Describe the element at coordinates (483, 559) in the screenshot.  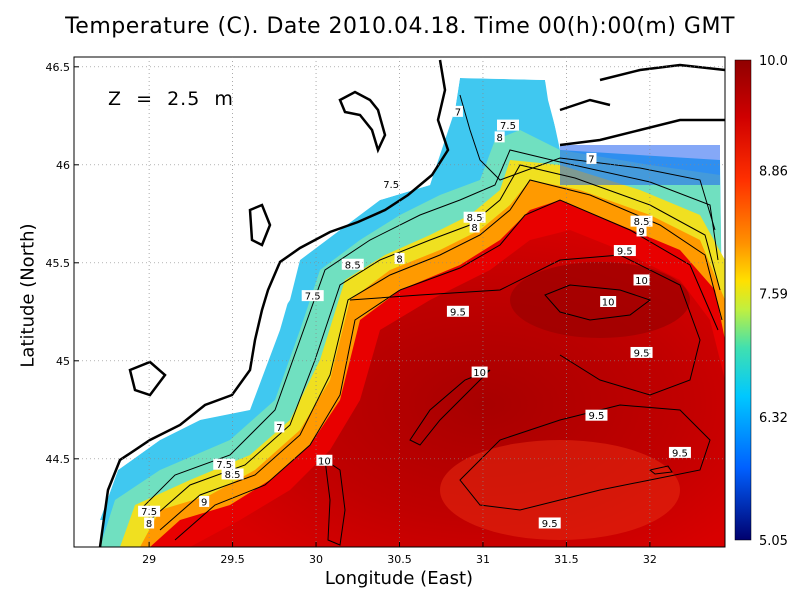
I see `x-tick-label: 31` at that location.